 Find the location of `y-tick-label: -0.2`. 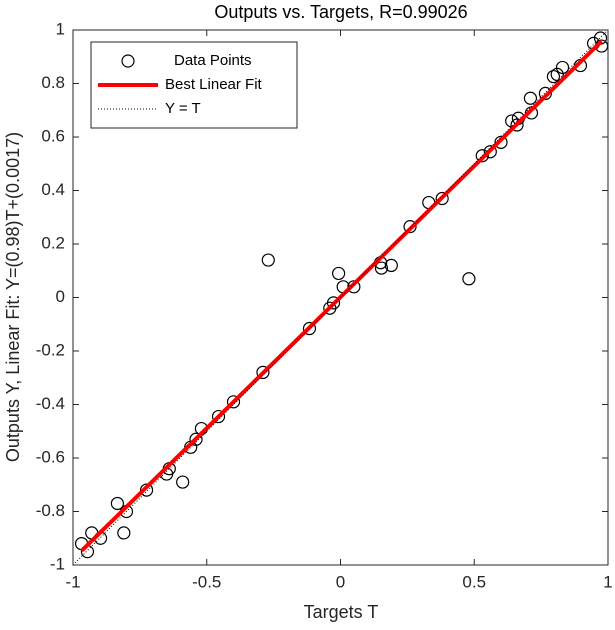

y-tick-label: -0.2 is located at coordinates (50, 349).